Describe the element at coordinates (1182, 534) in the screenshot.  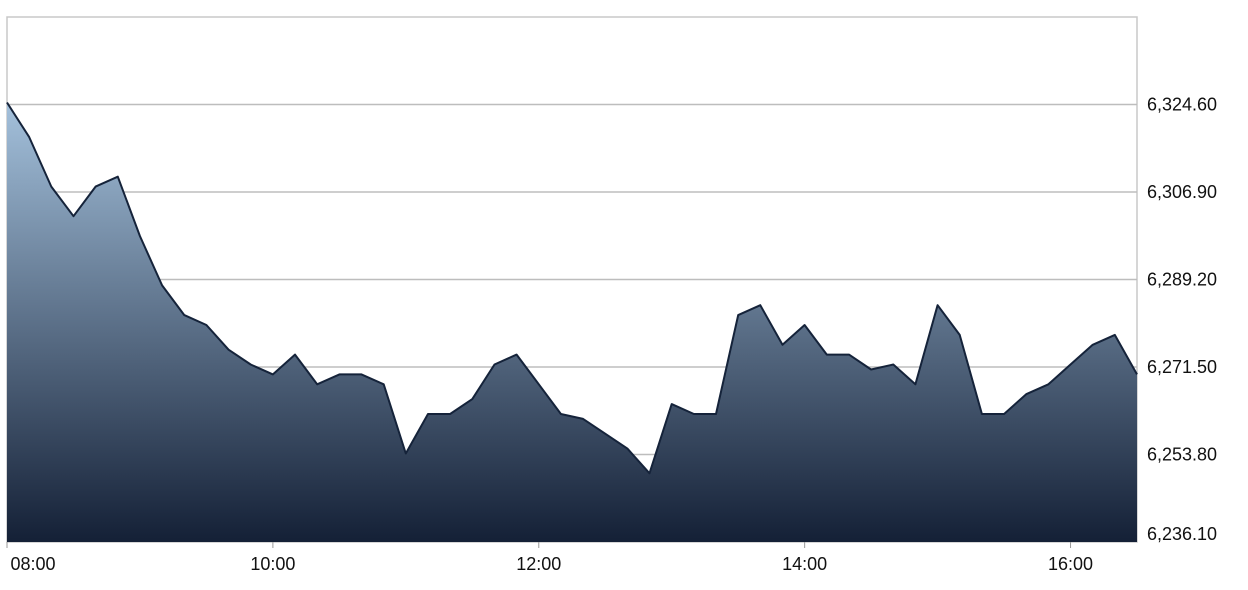
I see `y-tick-label: 6,236.10` at that location.